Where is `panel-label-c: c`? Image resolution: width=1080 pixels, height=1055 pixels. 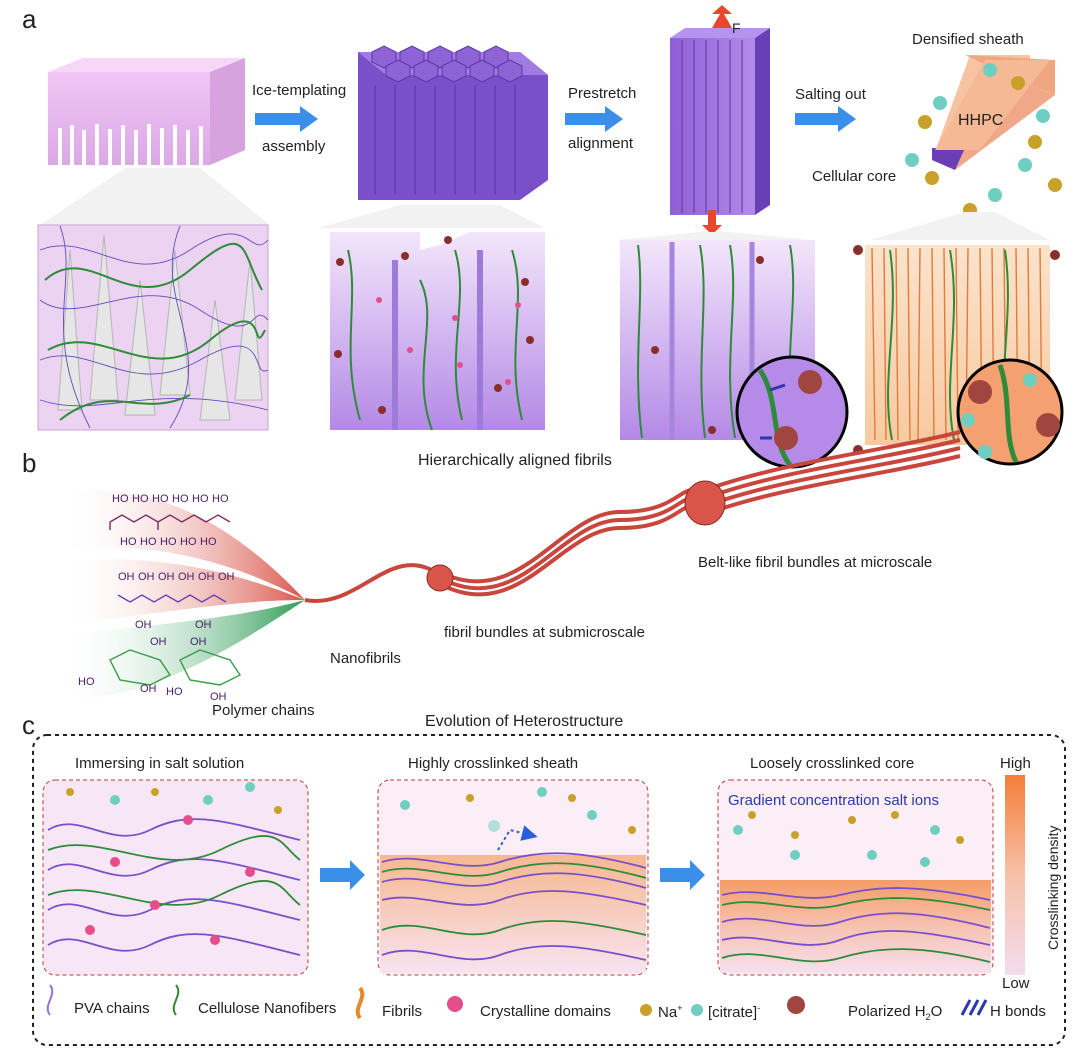
panel-label-c: c is located at coordinates (28, 725).